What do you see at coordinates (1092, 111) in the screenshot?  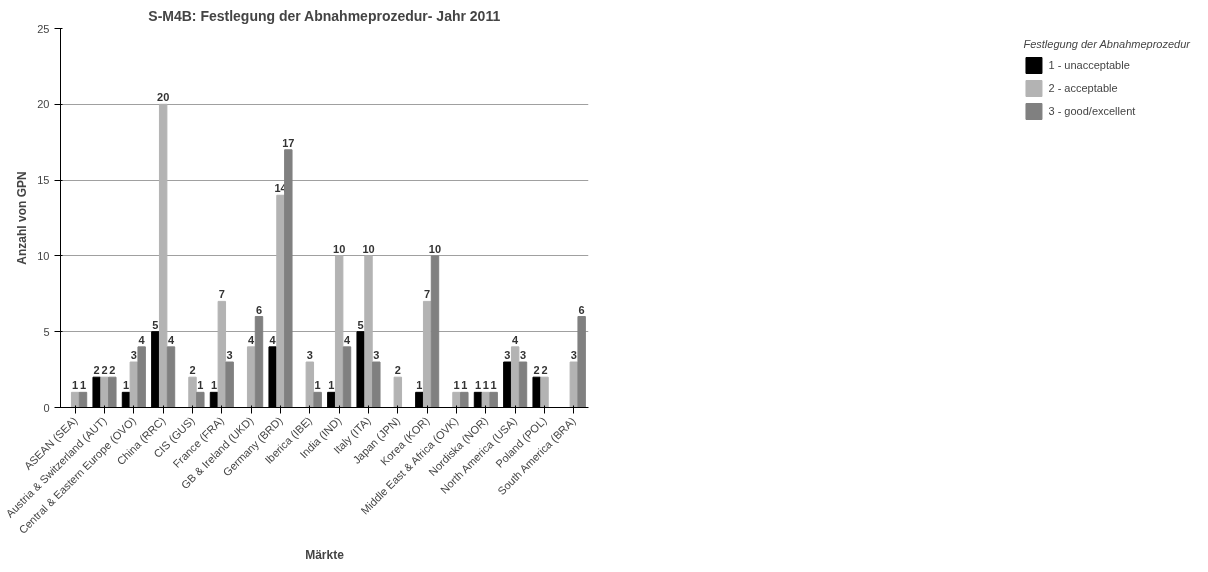 I see `legend-label: 3 - good/excellent` at bounding box center [1092, 111].